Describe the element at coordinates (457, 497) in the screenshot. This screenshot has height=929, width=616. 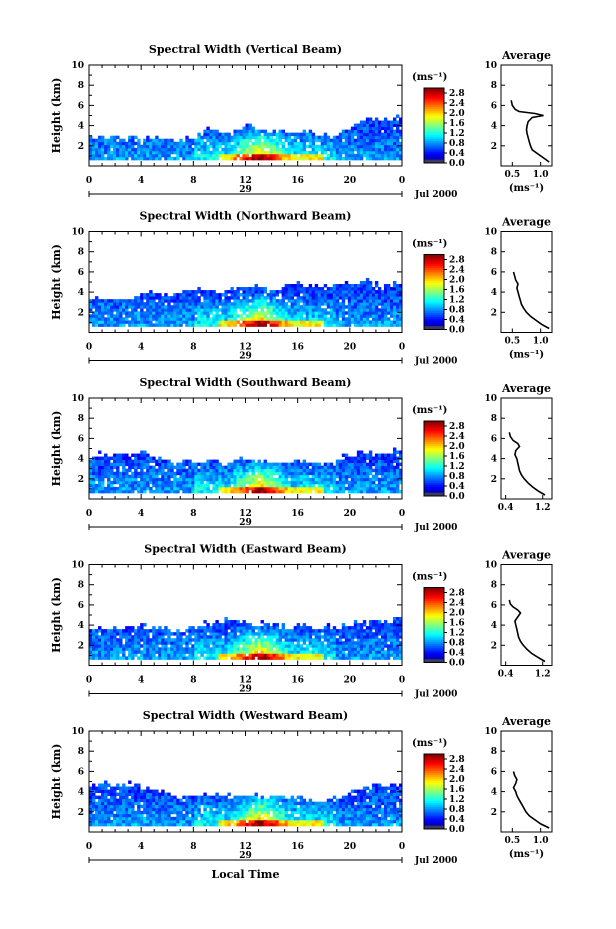
I see `colorbar-tick-label: 0.0` at that location.